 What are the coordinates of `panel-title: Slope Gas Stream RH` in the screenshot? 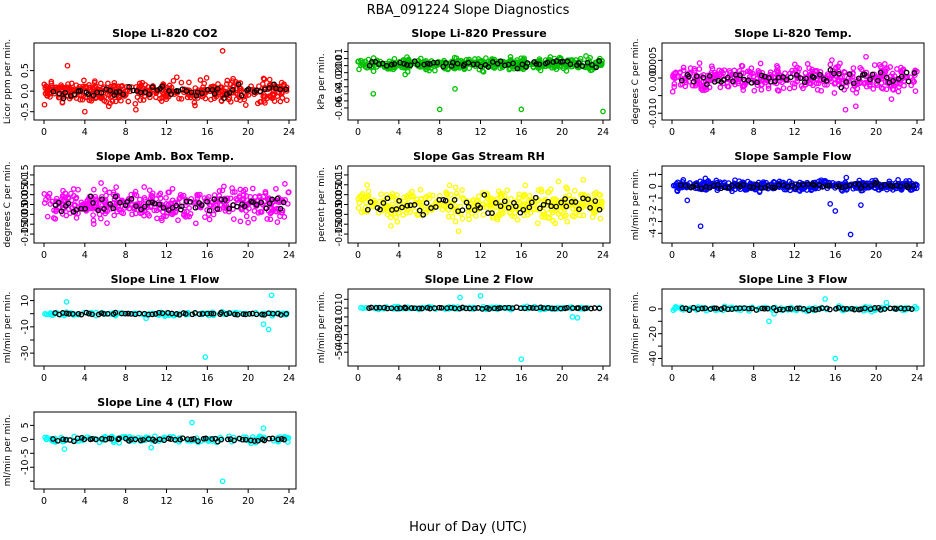 It's located at (479, 156).